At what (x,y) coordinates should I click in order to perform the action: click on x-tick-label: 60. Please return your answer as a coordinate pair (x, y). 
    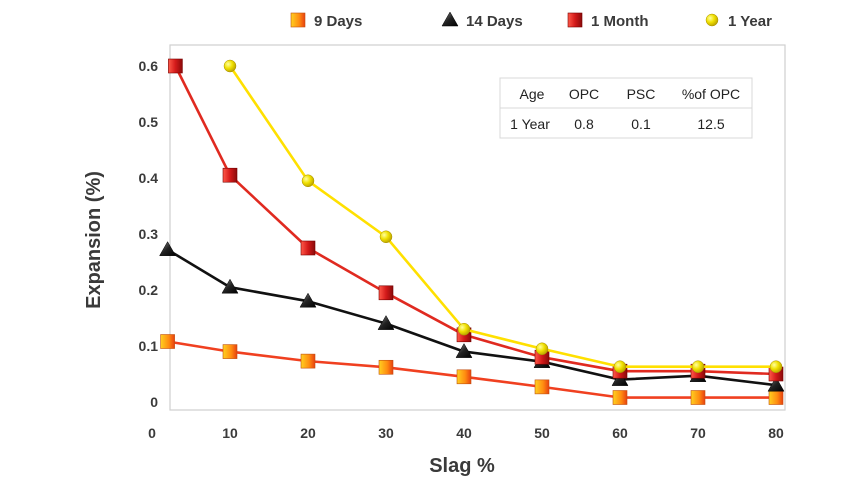
    Looking at the image, I should click on (620, 433).